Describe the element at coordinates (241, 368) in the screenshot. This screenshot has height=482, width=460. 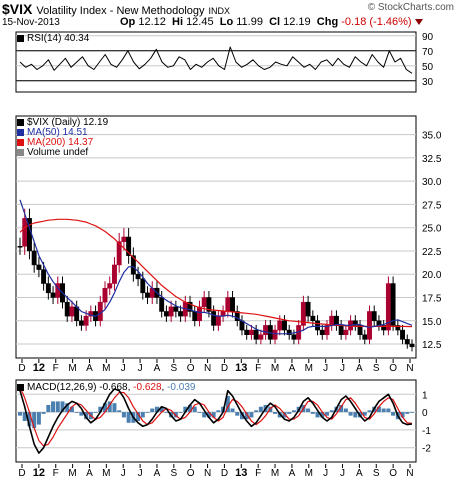
I see `x-axis-mid-label-13: 13` at that location.